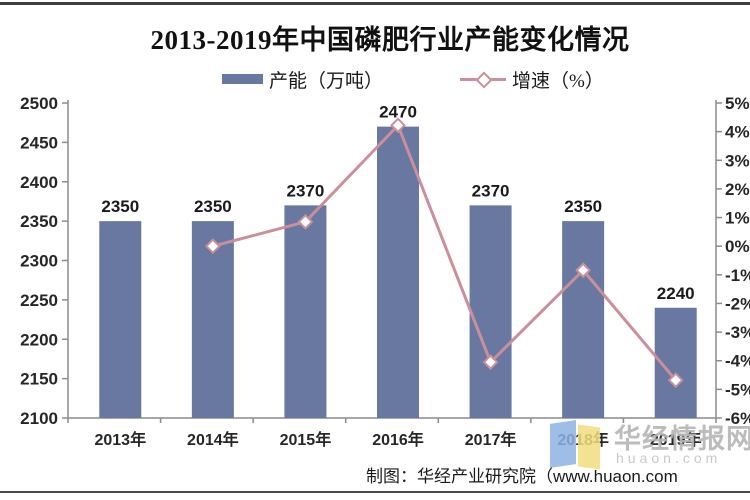 This screenshot has width=750, height=500. What do you see at coordinates (669, 458) in the screenshot?
I see `watermark-domain: huaon.com` at bounding box center [669, 458].